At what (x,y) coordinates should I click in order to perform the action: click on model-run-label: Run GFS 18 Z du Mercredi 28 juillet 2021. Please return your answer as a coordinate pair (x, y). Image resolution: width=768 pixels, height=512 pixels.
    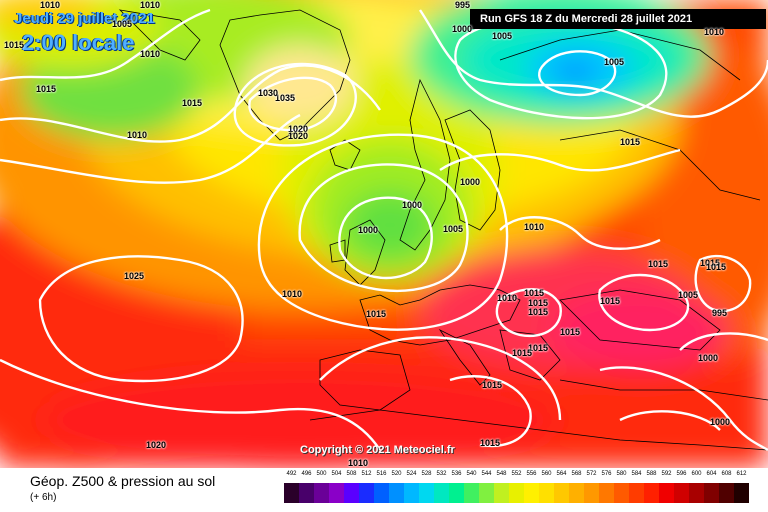
    Looking at the image, I should click on (618, 19).